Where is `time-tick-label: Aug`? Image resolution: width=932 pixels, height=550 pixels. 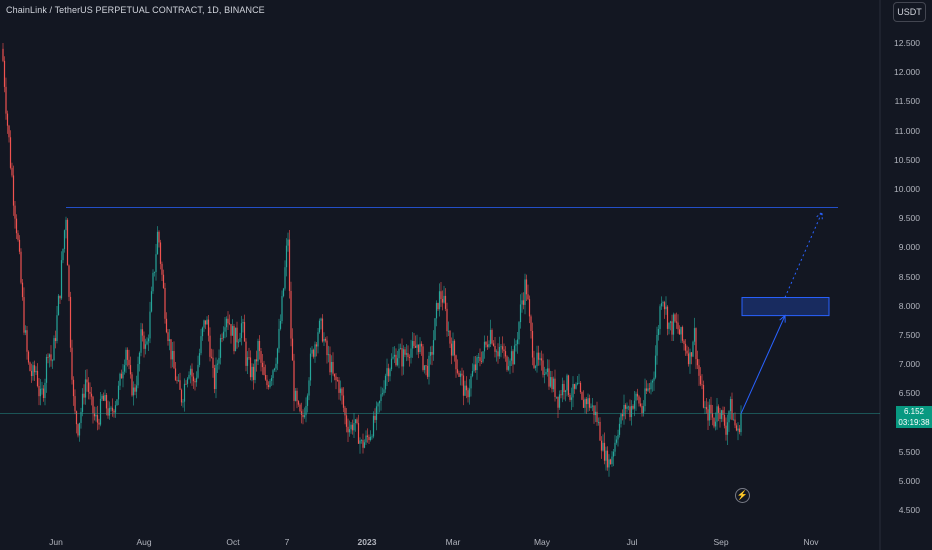
time-tick-label: Aug is located at coordinates (144, 542).